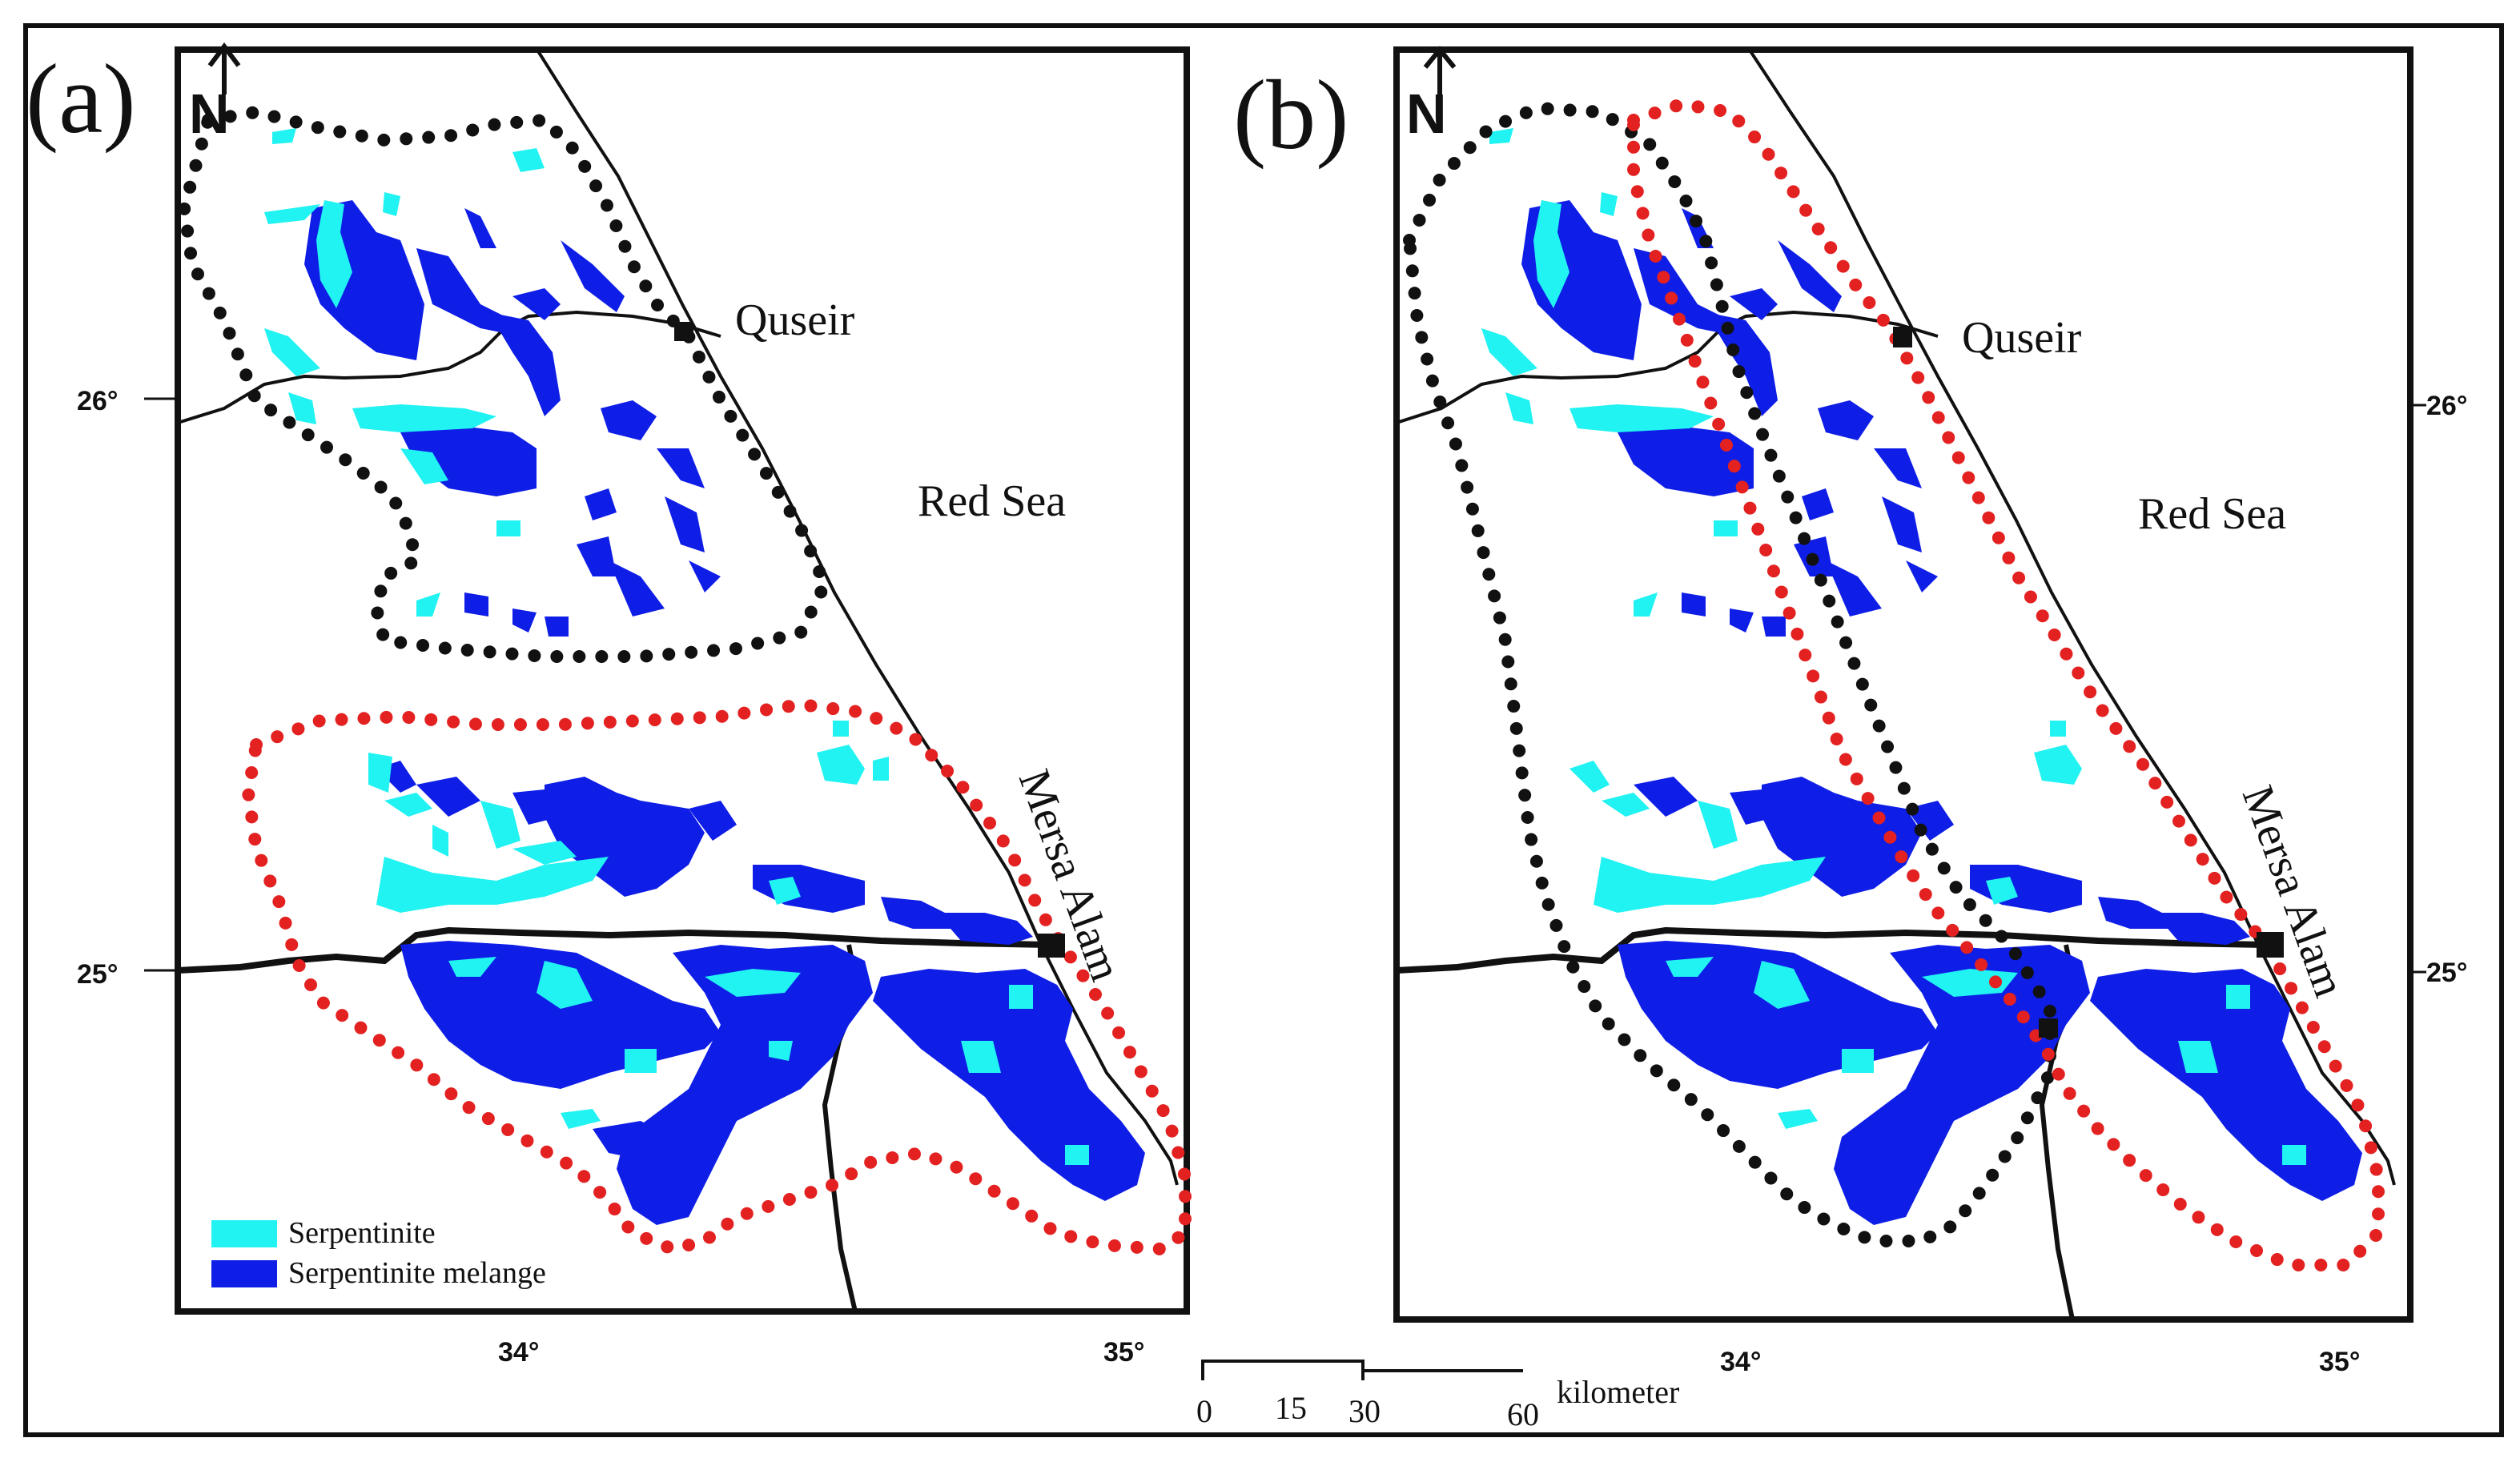 The image size is (2520, 1462). Describe the element at coordinates (1364, 1411) in the screenshot. I see `scale-tick-30: 30` at that location.